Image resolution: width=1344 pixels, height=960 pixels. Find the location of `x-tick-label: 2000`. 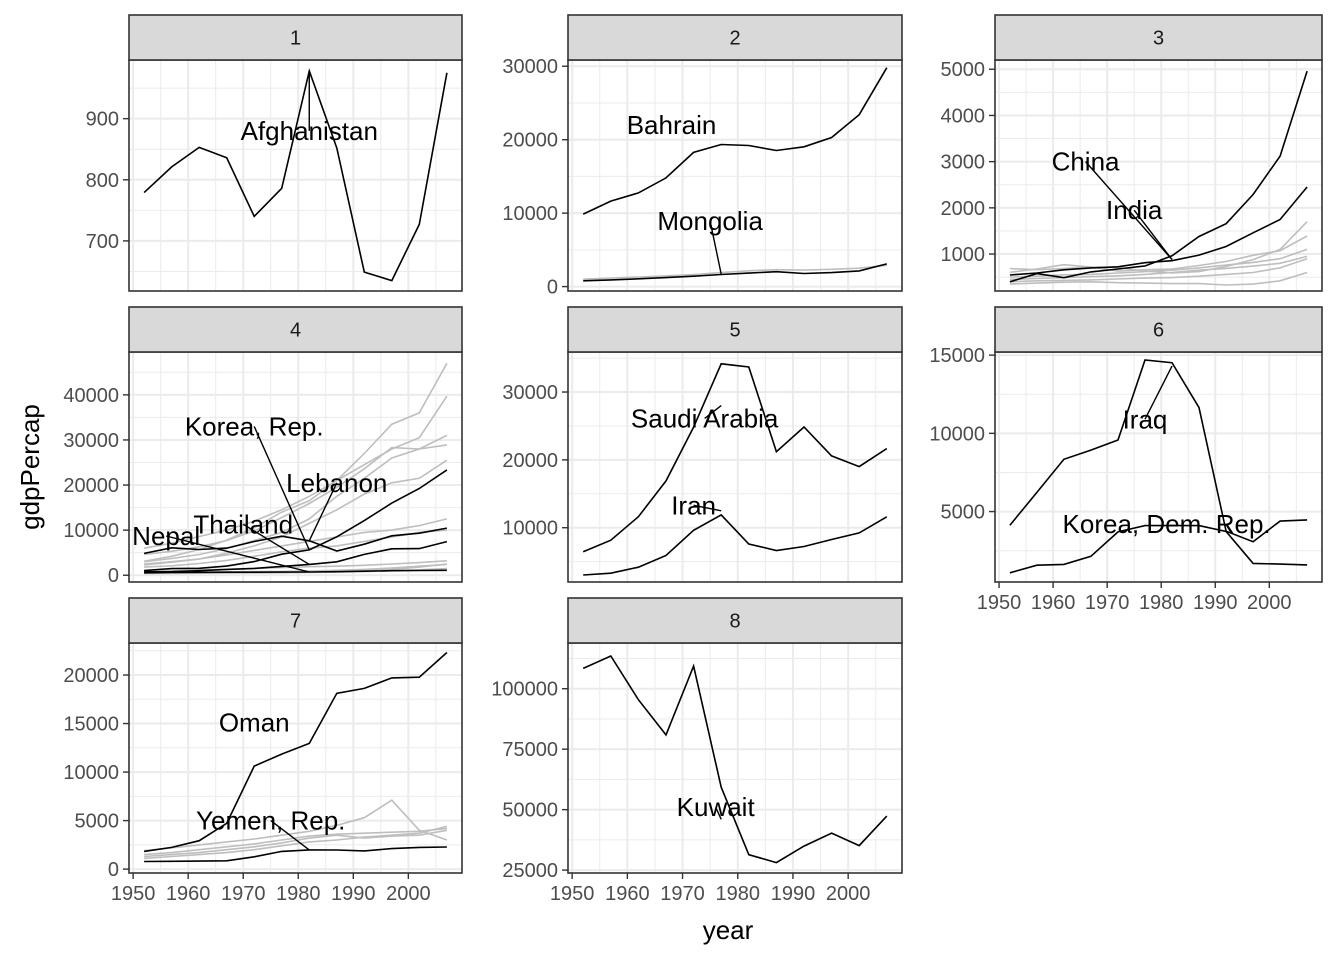

x-tick-label: 2000 is located at coordinates (1269, 603).